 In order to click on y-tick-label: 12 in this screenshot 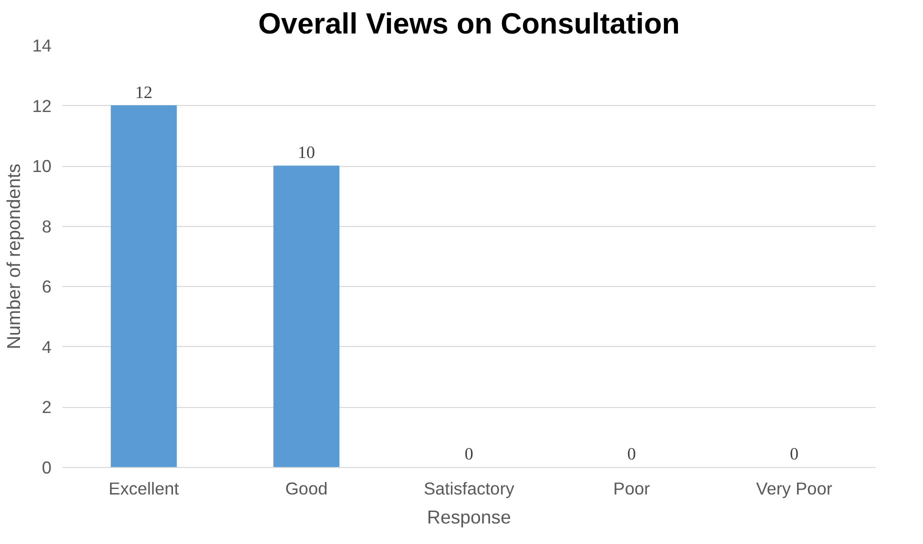, I will do `click(42, 106)`.